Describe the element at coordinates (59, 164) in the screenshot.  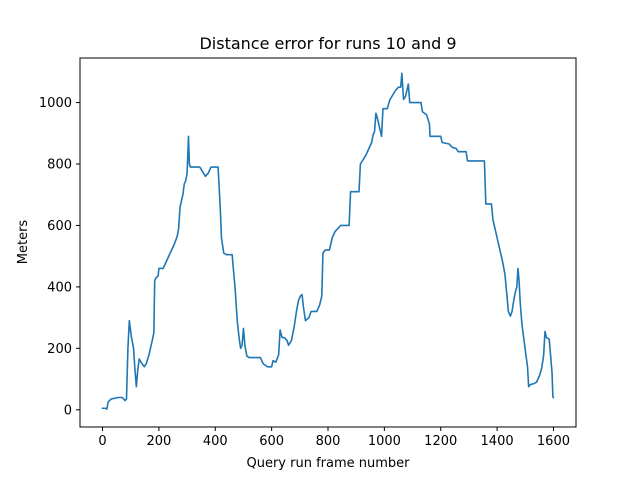
I see `y-tick-label: 800` at that location.